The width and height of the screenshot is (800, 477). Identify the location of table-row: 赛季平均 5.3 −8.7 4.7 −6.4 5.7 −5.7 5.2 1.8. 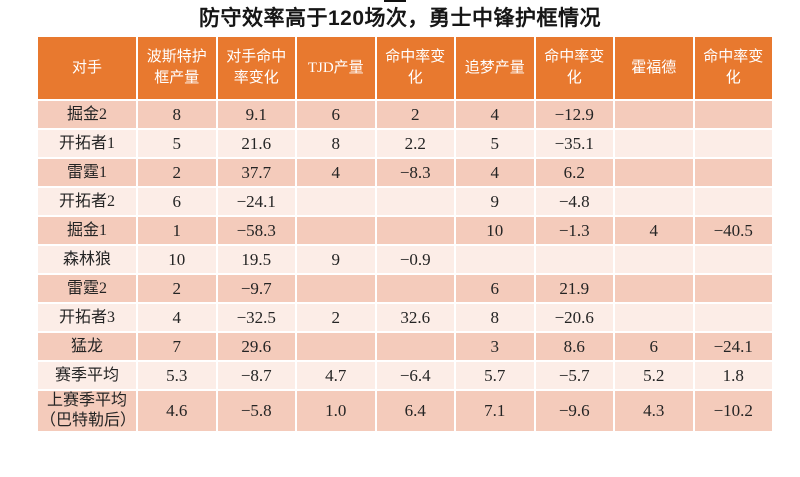
(405, 375).